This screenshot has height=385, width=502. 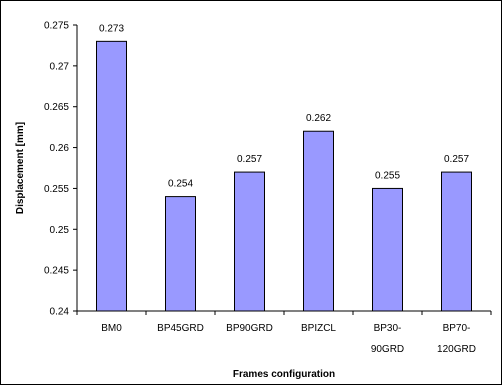 What do you see at coordinates (20, 168) in the screenshot?
I see `y-axis-title: Displacement [mm]` at bounding box center [20, 168].